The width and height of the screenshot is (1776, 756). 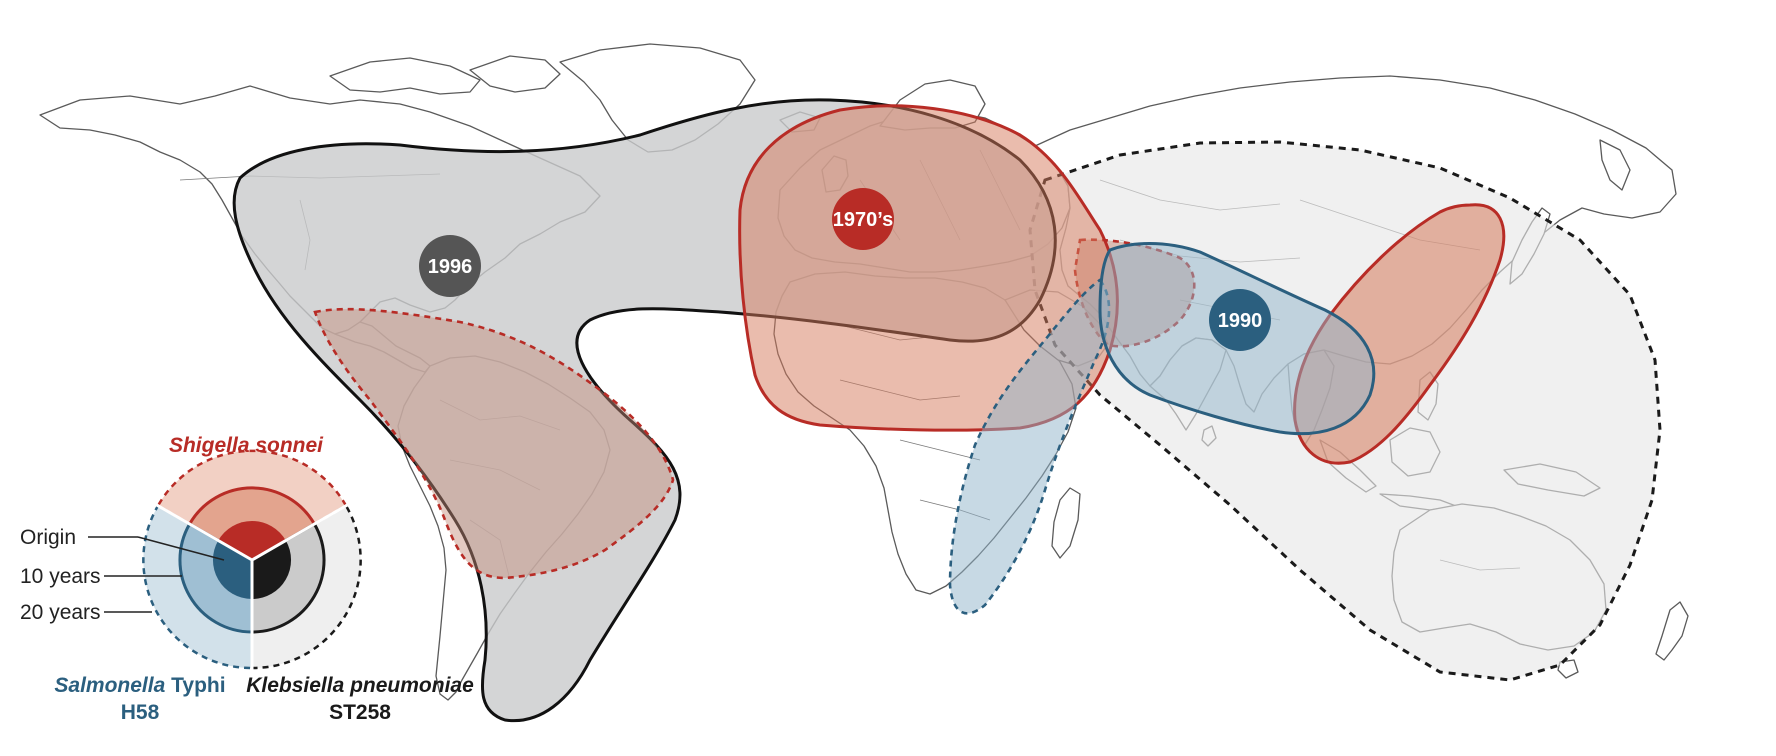 What do you see at coordinates (1029, 446) in the screenshot?
I see `salmonella-africa-region` at bounding box center [1029, 446].